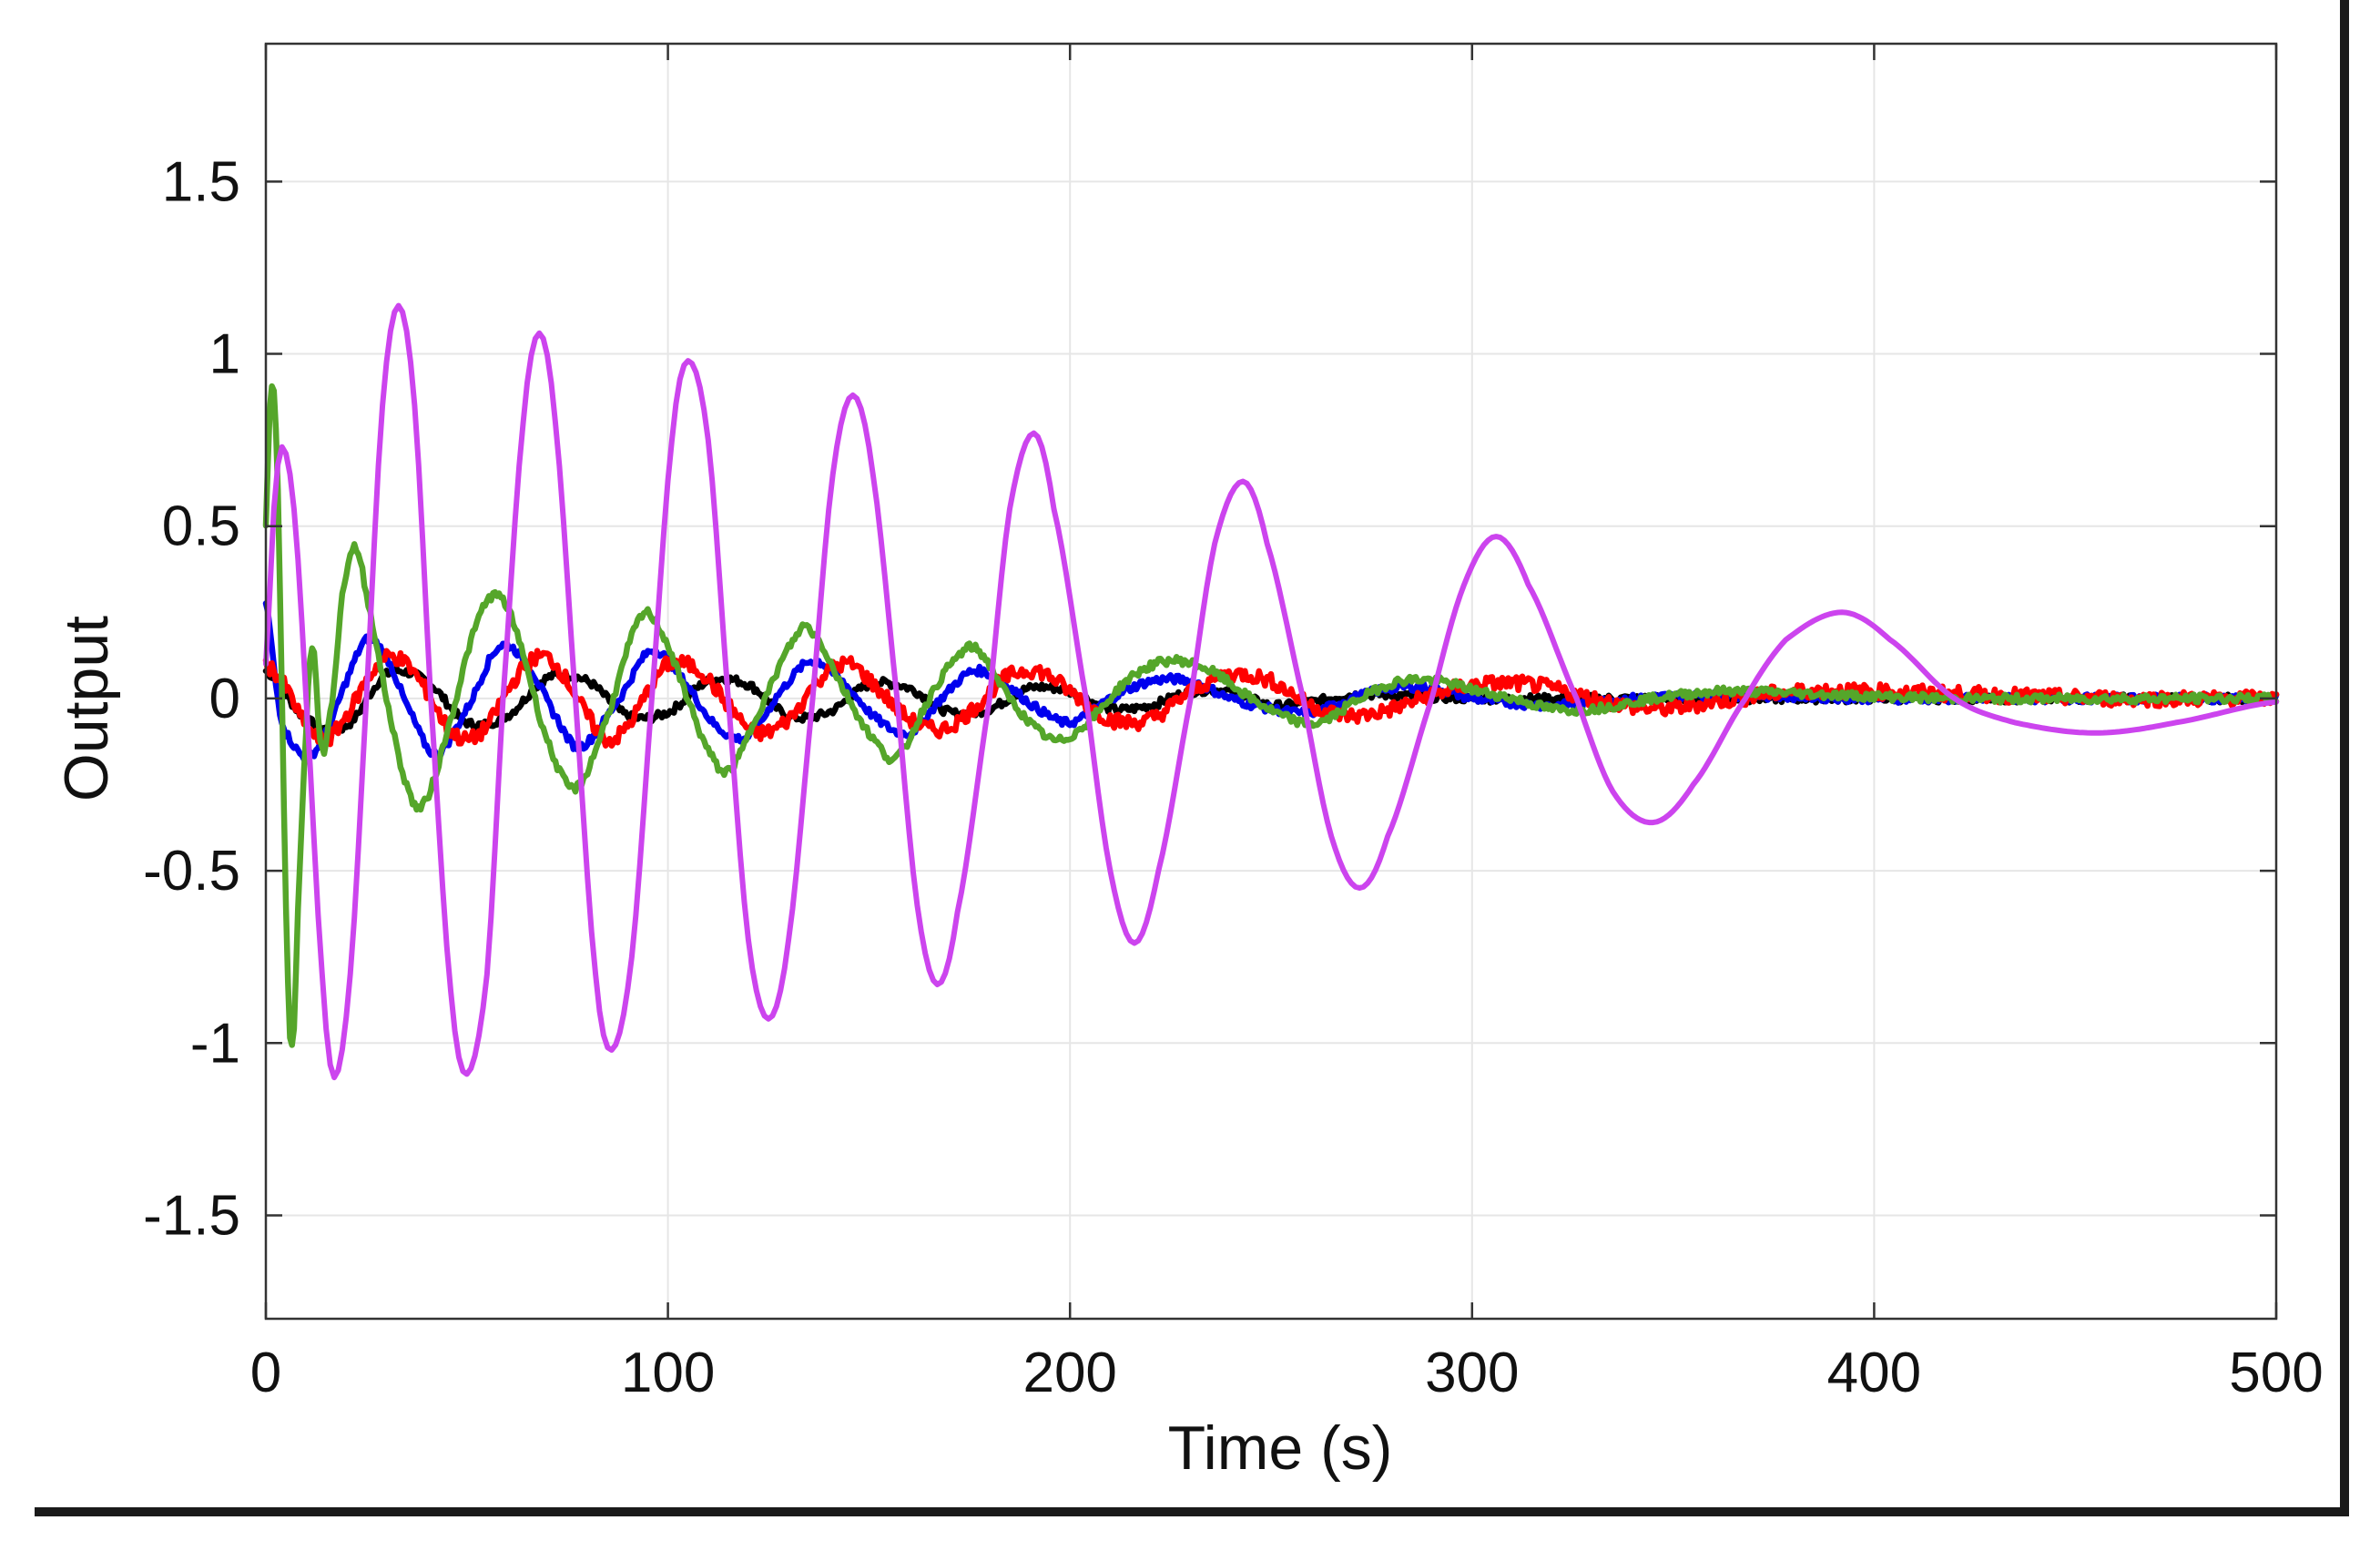 This screenshot has height=1551, width=2380. What do you see at coordinates (265, 1373) in the screenshot?
I see `x-tick-label: 0` at bounding box center [265, 1373].